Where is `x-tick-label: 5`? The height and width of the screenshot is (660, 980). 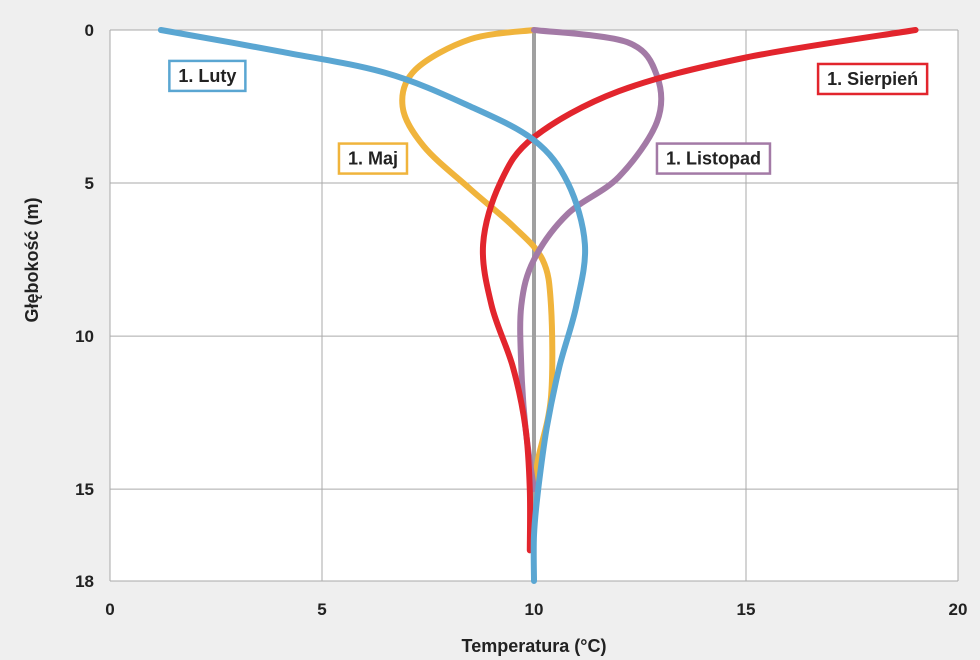 x-tick-label: 5 is located at coordinates (321, 609).